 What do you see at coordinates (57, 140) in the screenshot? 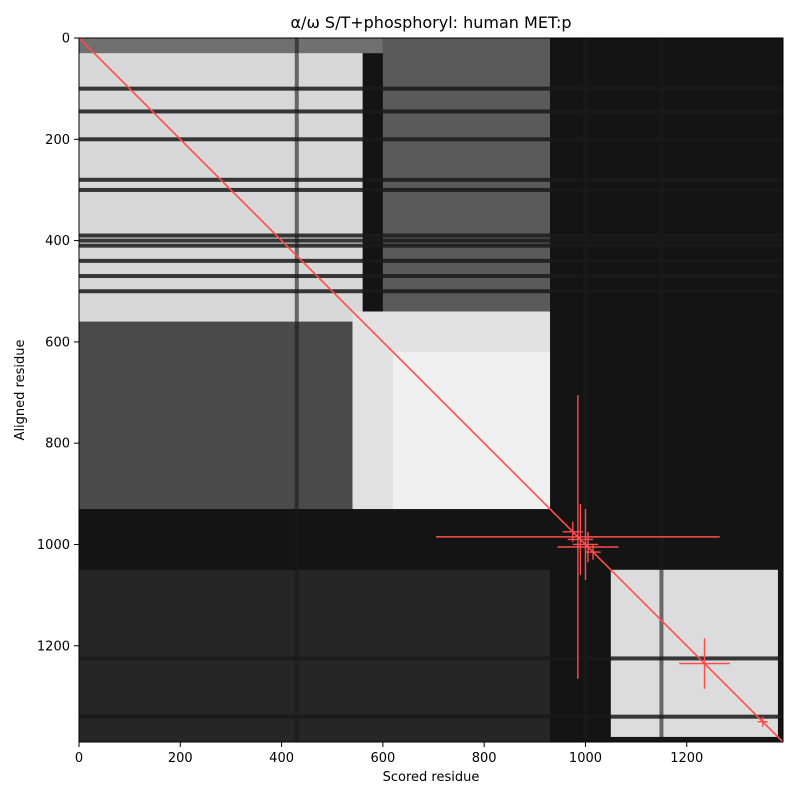
I see `y-tick-label: 200` at bounding box center [57, 140].